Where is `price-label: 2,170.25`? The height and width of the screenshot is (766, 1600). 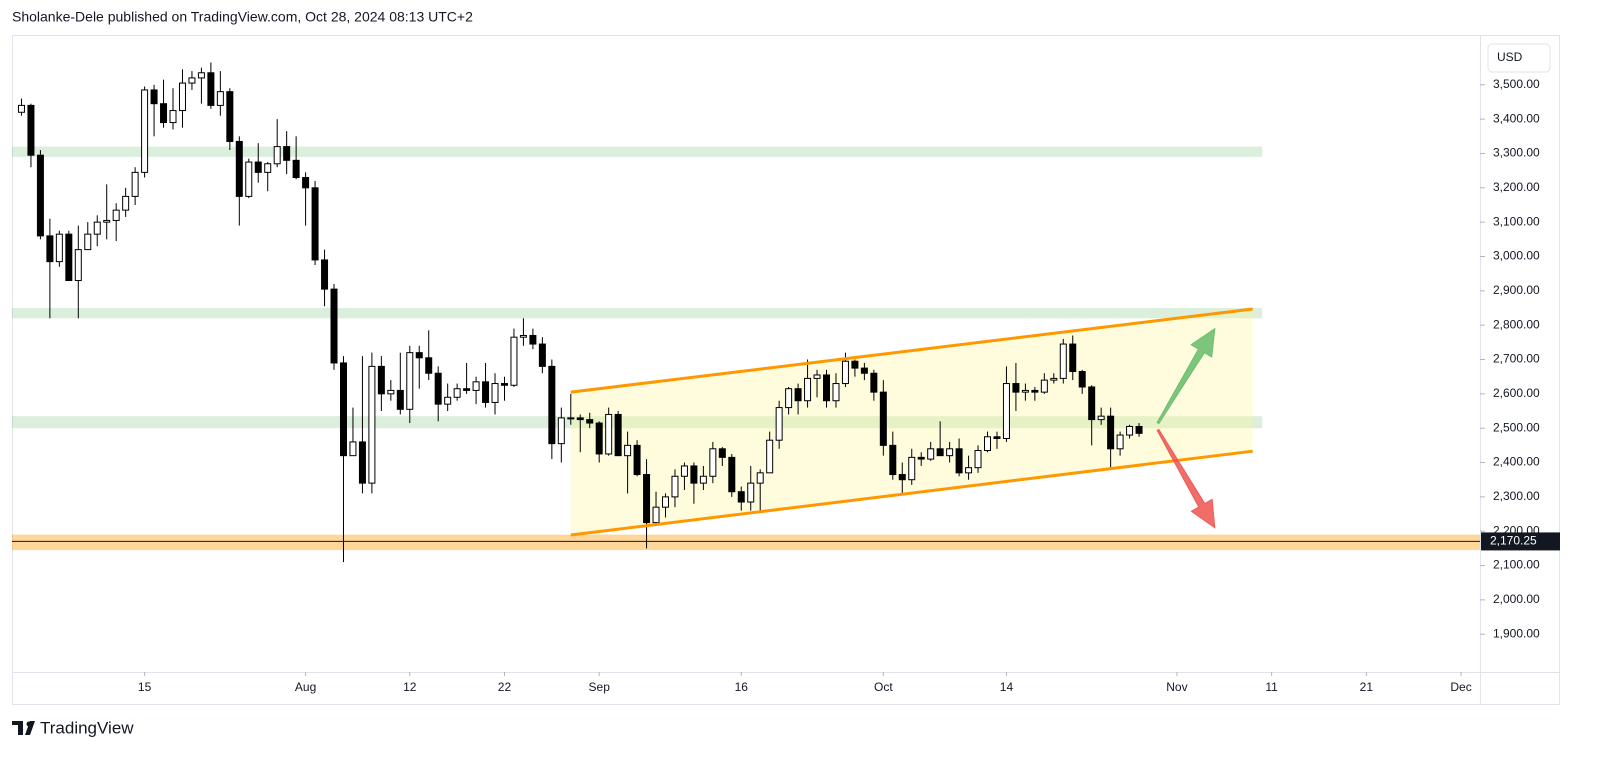 price-label: 2,170.25 is located at coordinates (1513, 541).